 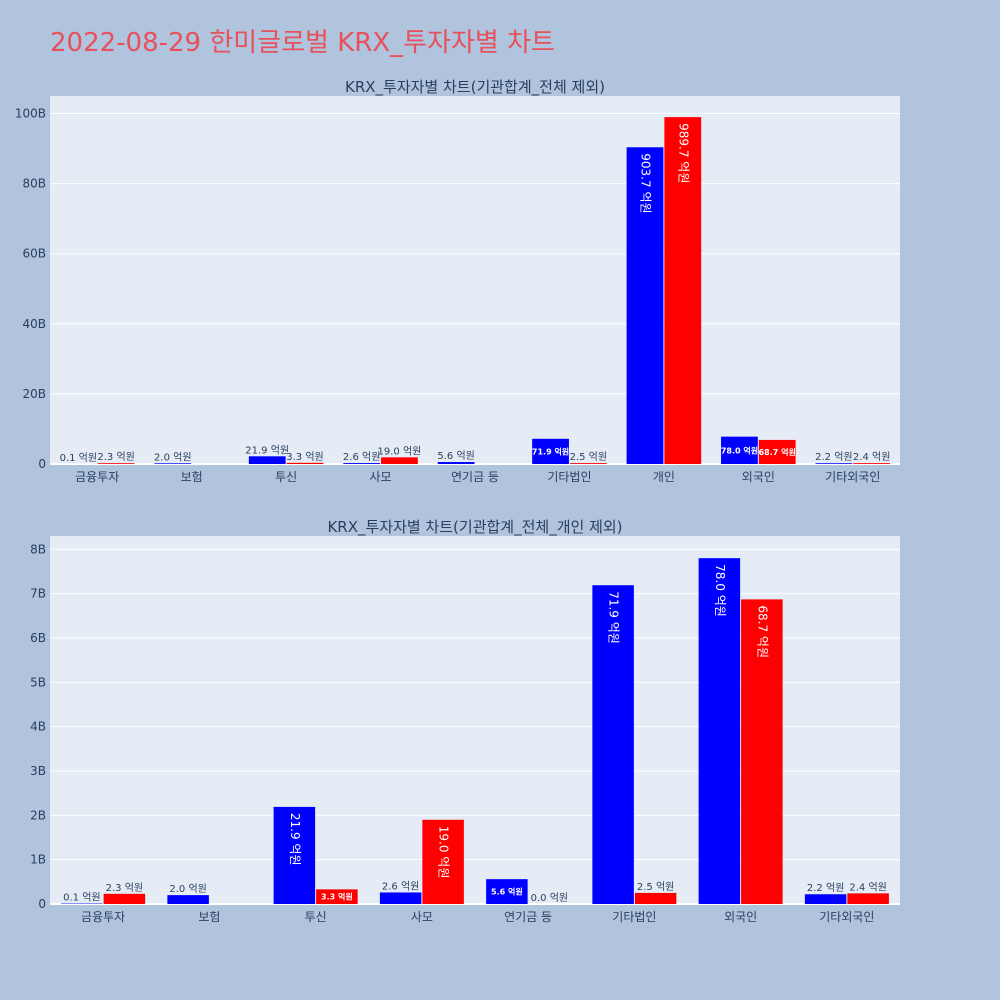 What do you see at coordinates (34, 324) in the screenshot?
I see `y-tick-label: 40B` at bounding box center [34, 324].